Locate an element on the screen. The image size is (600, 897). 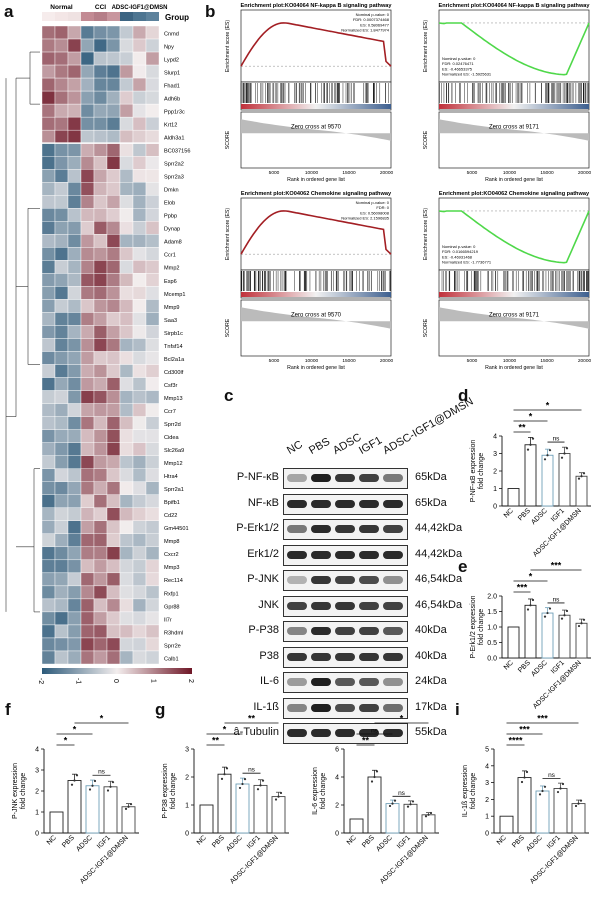
gsea-es-label: Enrichment score (ES) is located at coordinates (426, 46).